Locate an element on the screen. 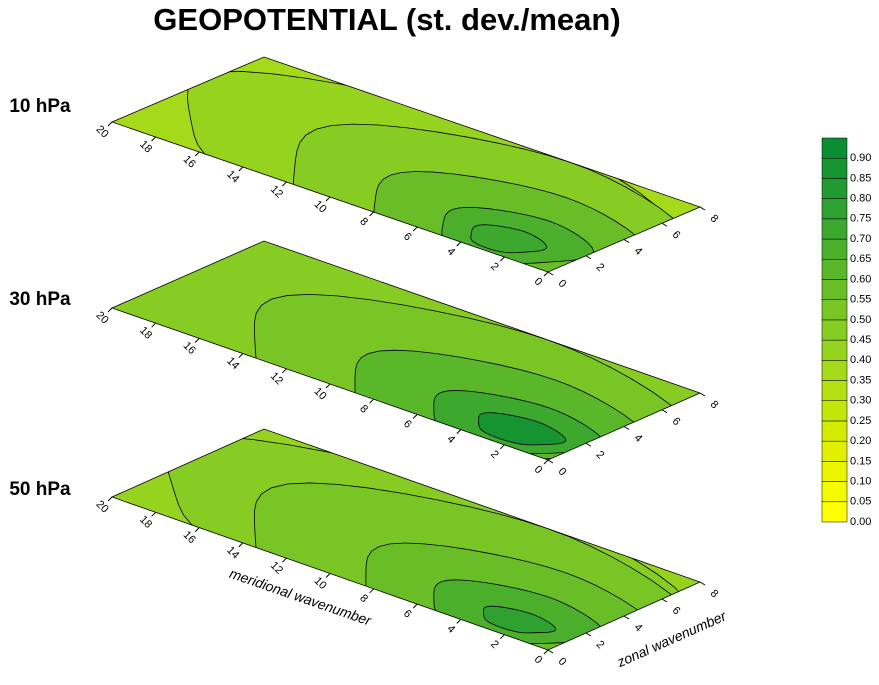 The image size is (879, 685). colorbar-label: 0.65 is located at coordinates (860, 259).